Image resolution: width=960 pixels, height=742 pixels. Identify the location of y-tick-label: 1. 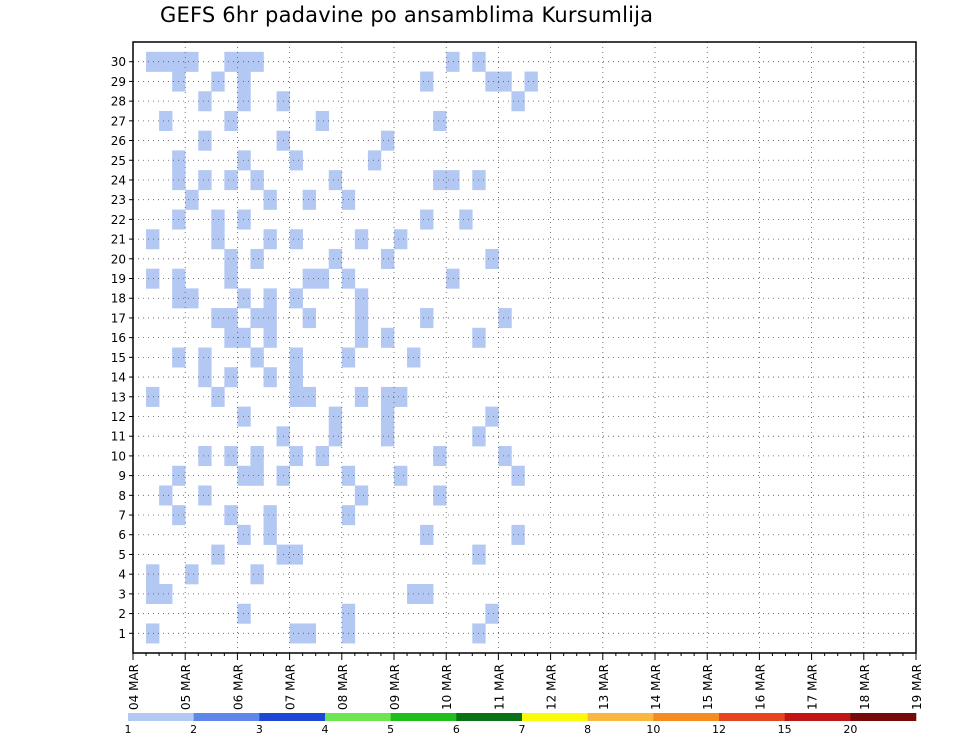
(122, 634).